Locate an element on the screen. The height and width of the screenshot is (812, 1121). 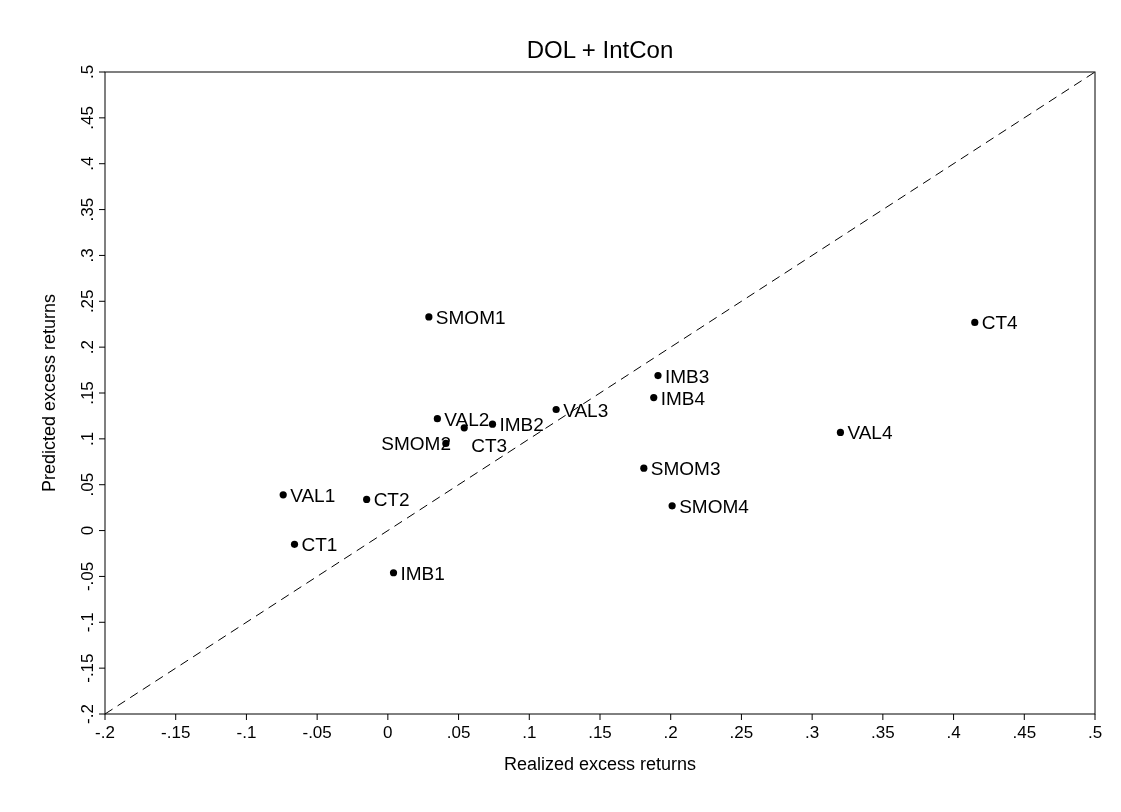
x-axis-title: Realized excess returns is located at coordinates (600, 764).